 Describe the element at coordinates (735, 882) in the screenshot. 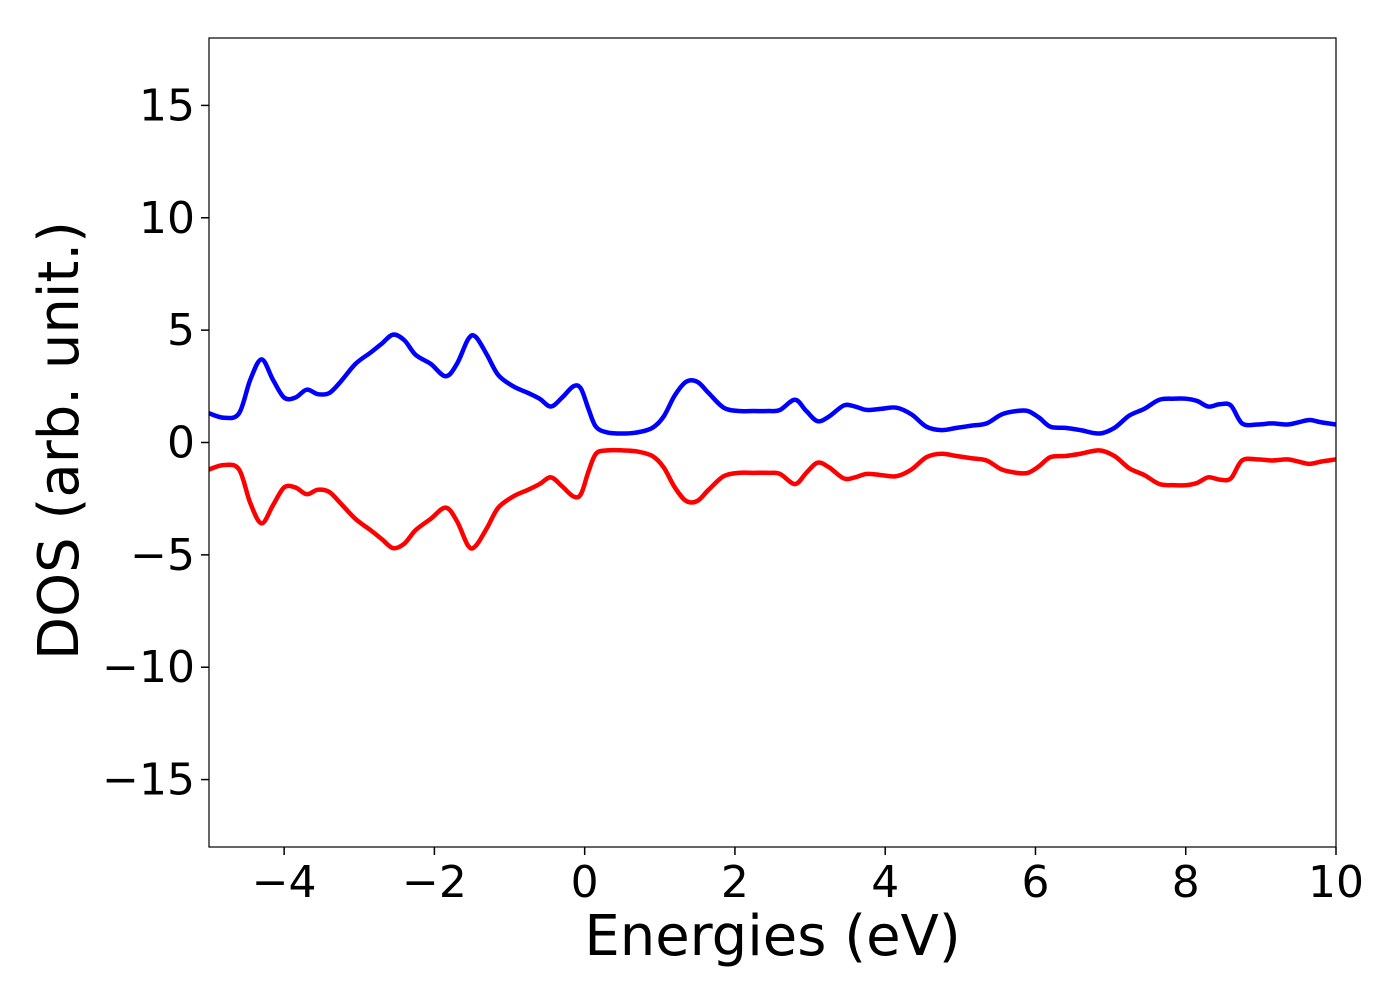

I see `x-tick-label: 2` at that location.